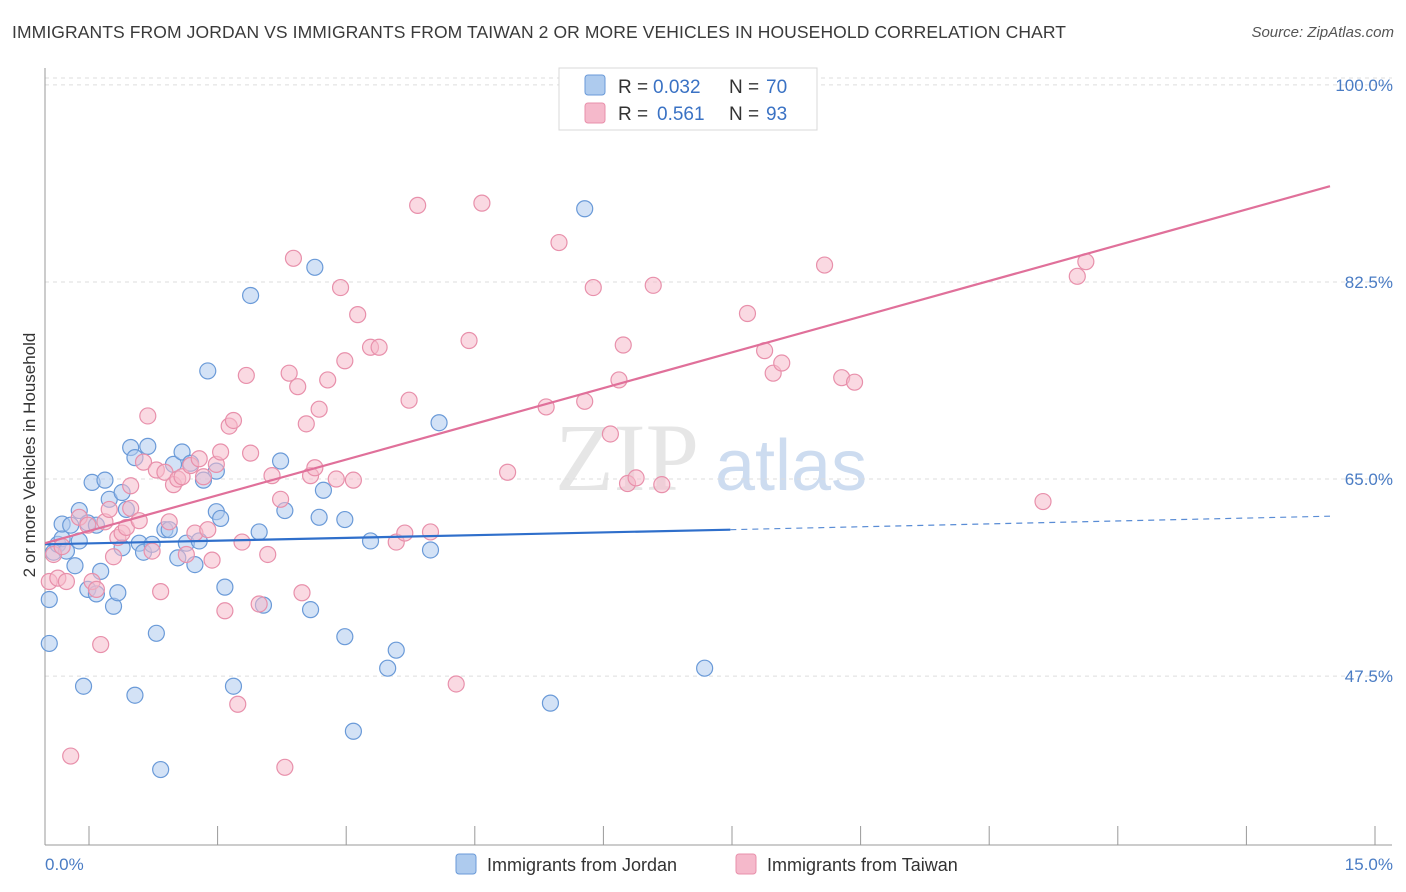  What do you see at coordinates (744, 114) in the screenshot?
I see `legend-n-label-taiwan: N =` at bounding box center [744, 114].